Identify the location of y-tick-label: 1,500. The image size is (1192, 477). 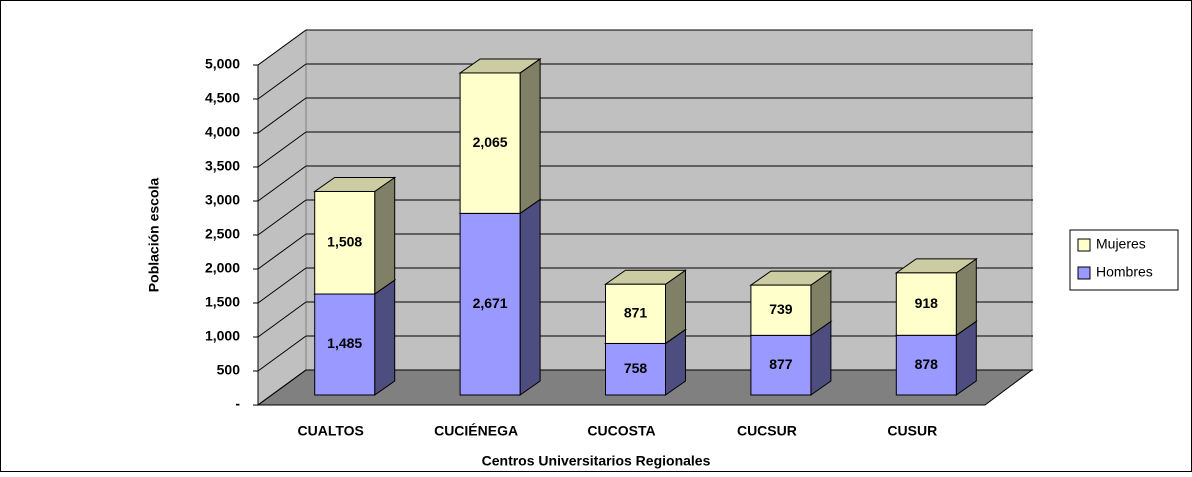
(222, 302).